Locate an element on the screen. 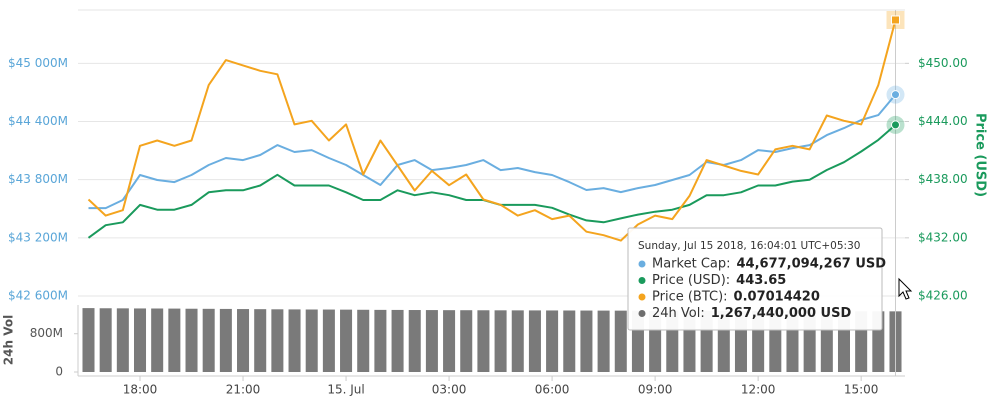  x-tick-label: 03:00 is located at coordinates (449, 390).